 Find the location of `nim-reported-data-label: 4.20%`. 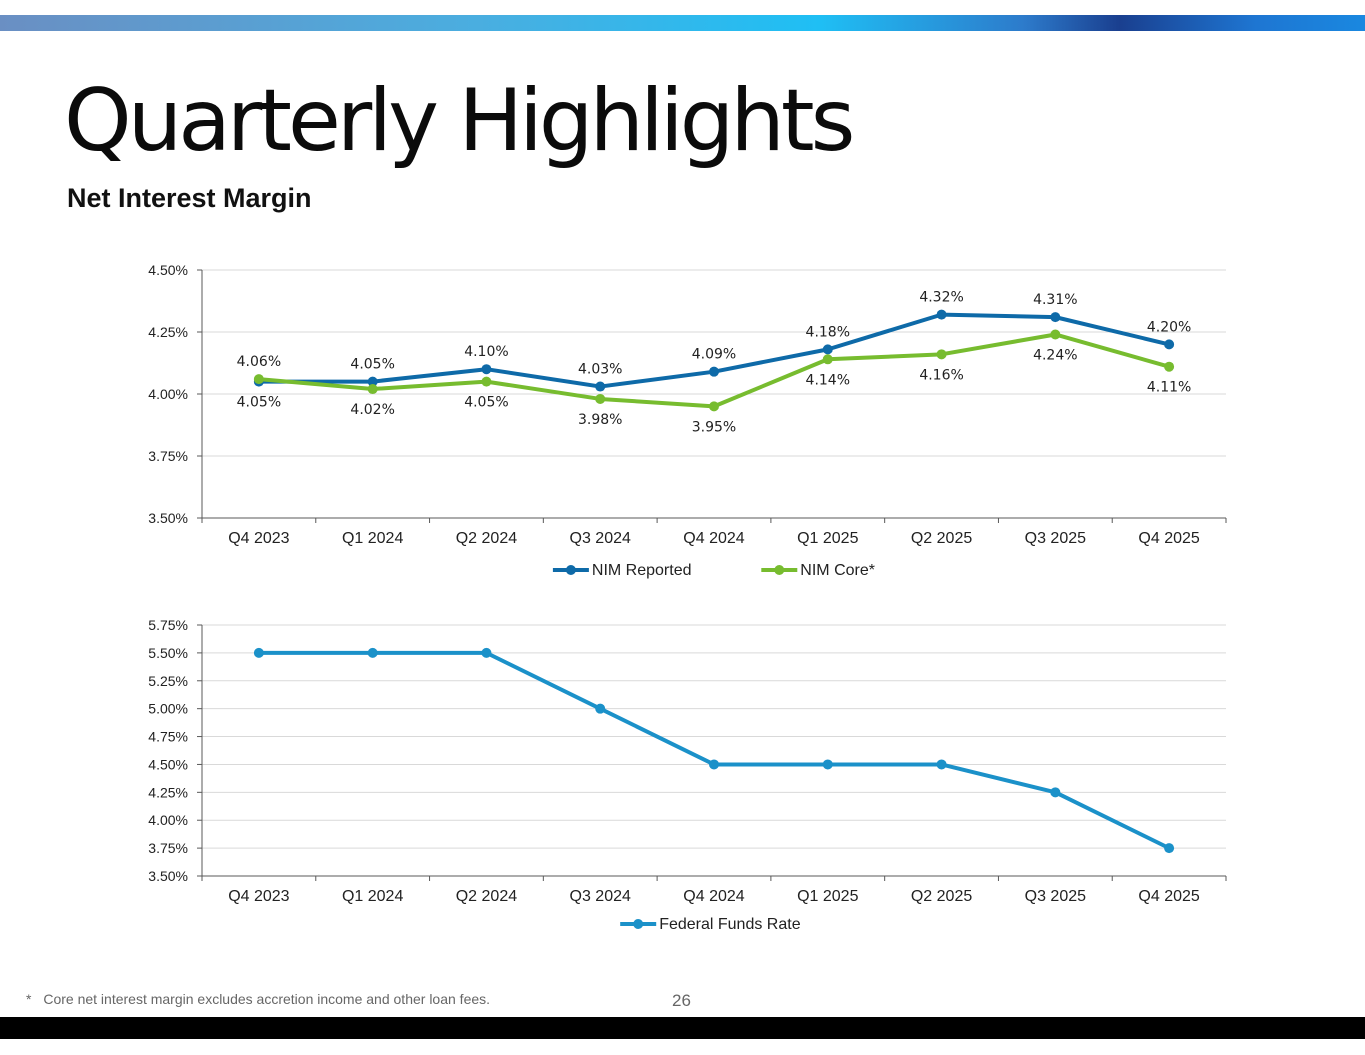

nim-reported-data-label: 4.20% is located at coordinates (1169, 327).